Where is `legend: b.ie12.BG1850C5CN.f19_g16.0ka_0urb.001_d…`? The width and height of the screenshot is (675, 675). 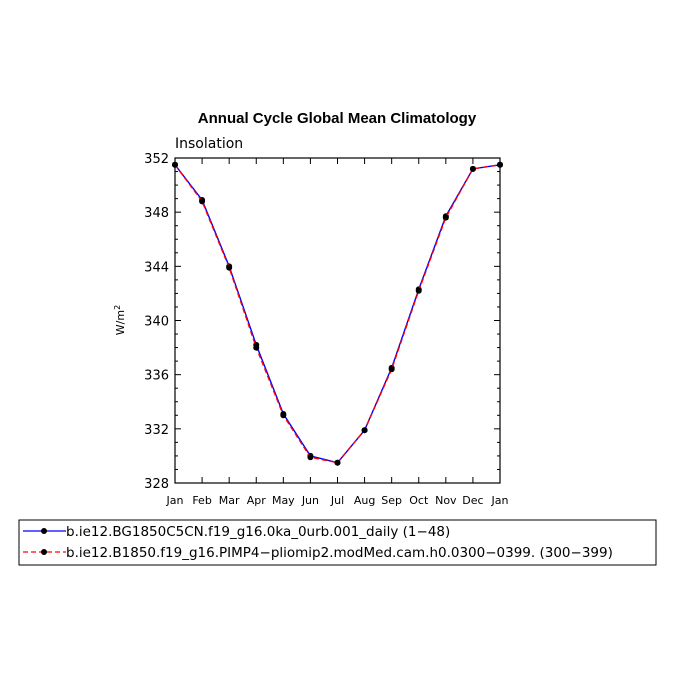 legend: b.ie12.BG1850C5CN.f19_g16.0ka_0urb.001_d… is located at coordinates (337, 542).